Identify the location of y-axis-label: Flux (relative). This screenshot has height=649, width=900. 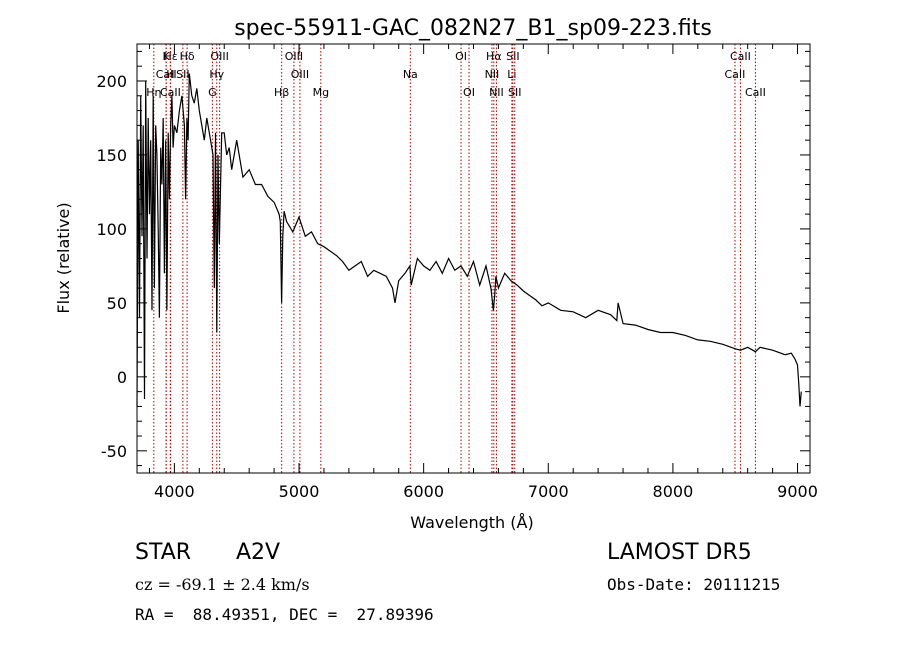
(63, 257).